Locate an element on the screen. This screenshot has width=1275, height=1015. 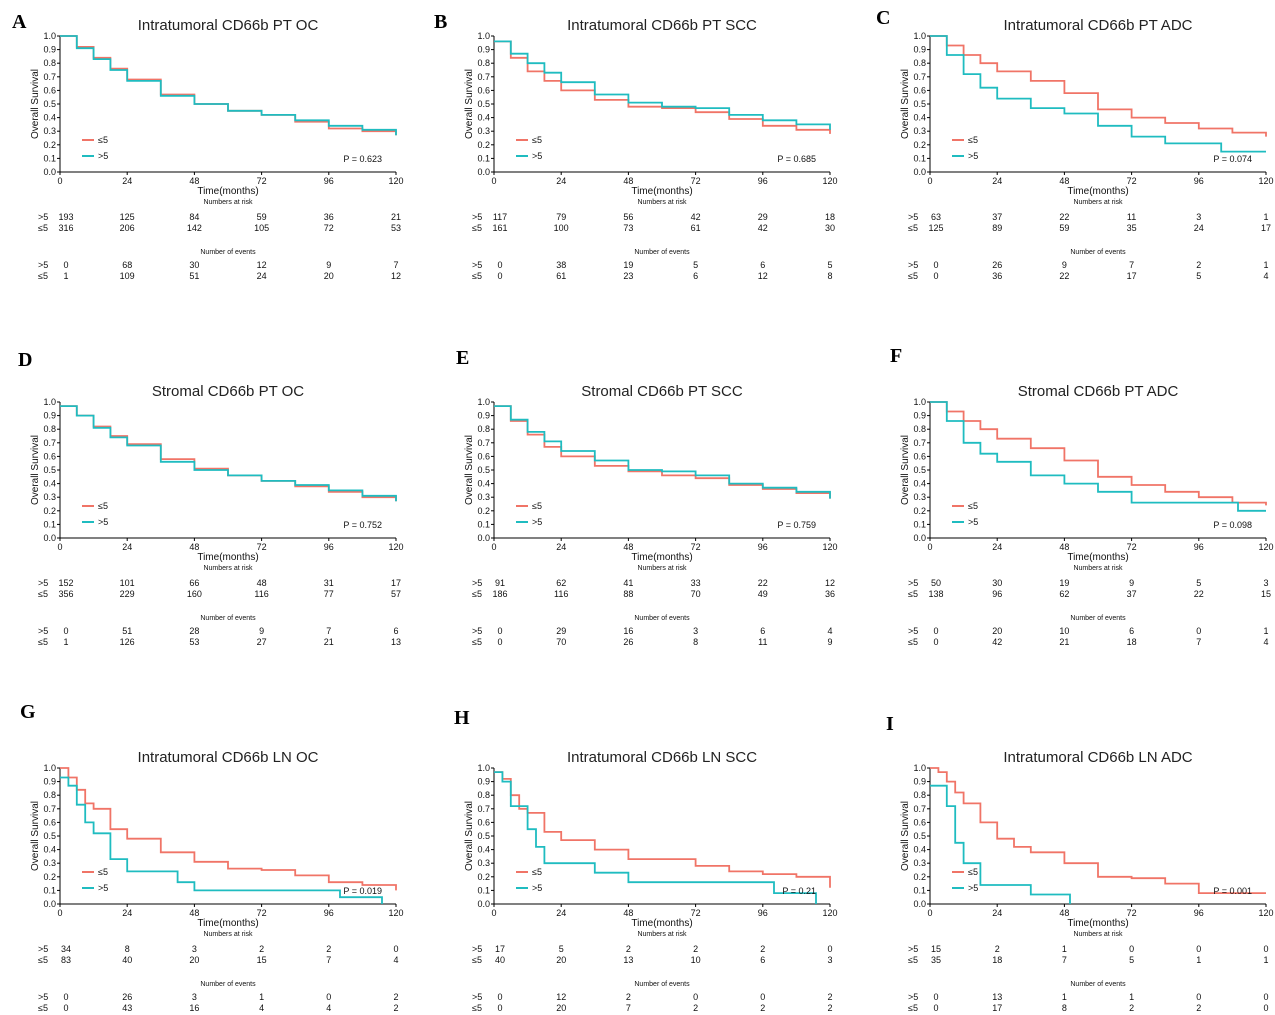
risk-row-label: >5 is located at coordinates (477, 217).